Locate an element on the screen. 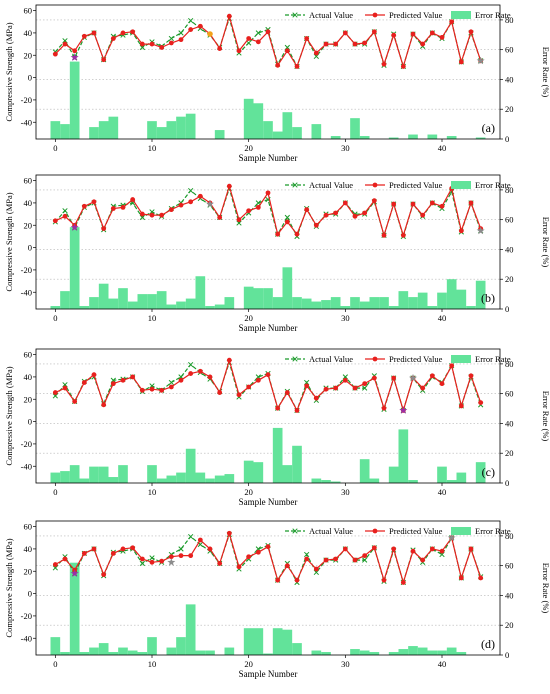 Image resolution: width=550 pixels, height=694 pixels. legend-predicted-label: Predicted Value is located at coordinates (416, 359).